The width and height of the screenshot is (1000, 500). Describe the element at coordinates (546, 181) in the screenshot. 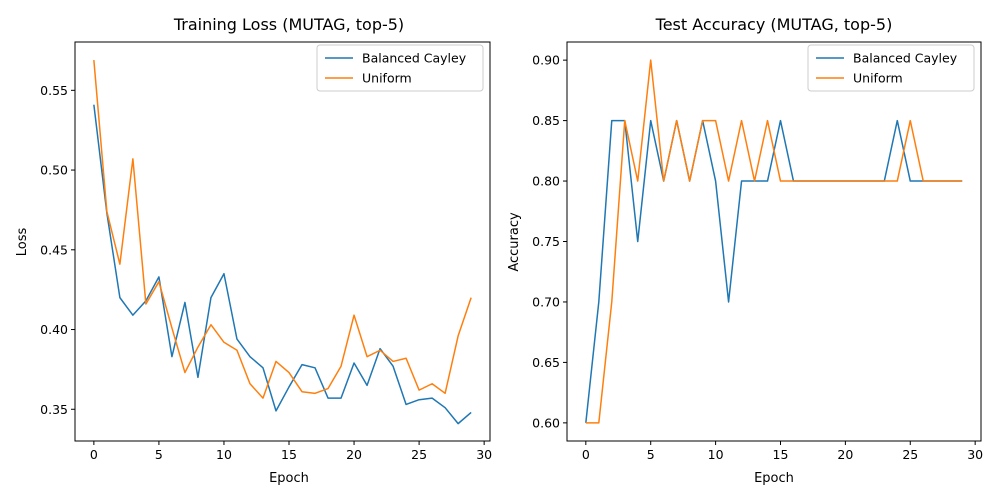

I see `y-tick-label: 0.80` at that location.